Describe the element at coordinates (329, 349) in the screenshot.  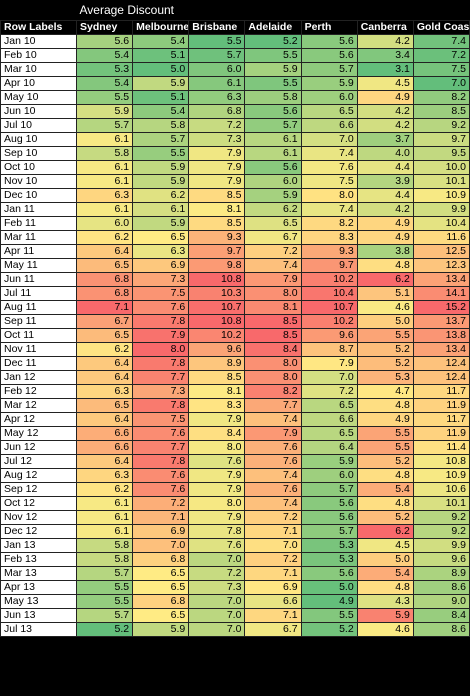
I see `value-cell: 8.7` at that location.